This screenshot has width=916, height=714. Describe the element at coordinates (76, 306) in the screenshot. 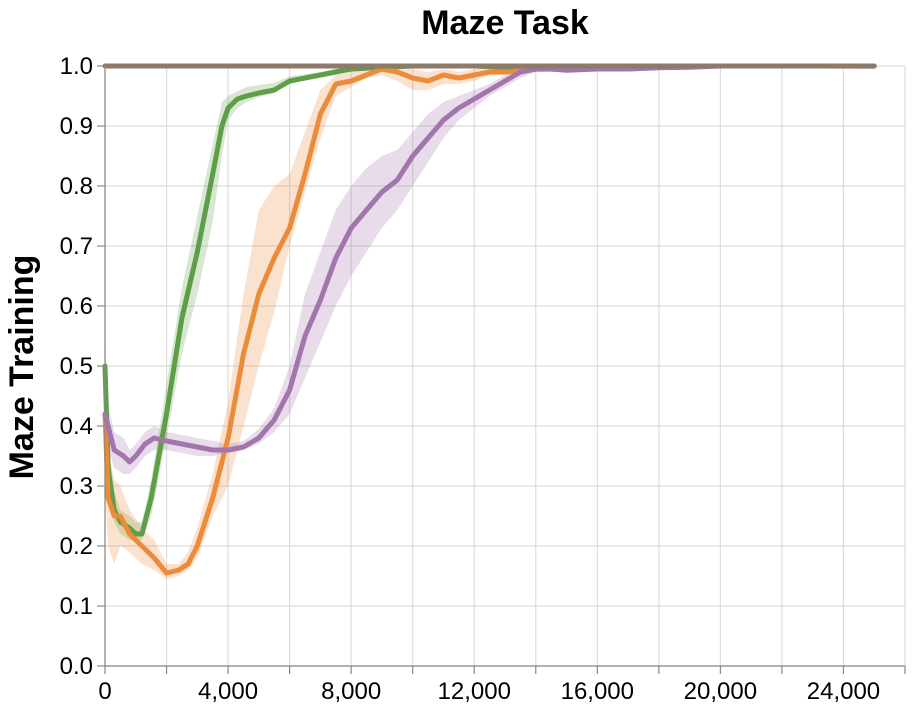

I see `y-tick-label: 0.6` at that location.